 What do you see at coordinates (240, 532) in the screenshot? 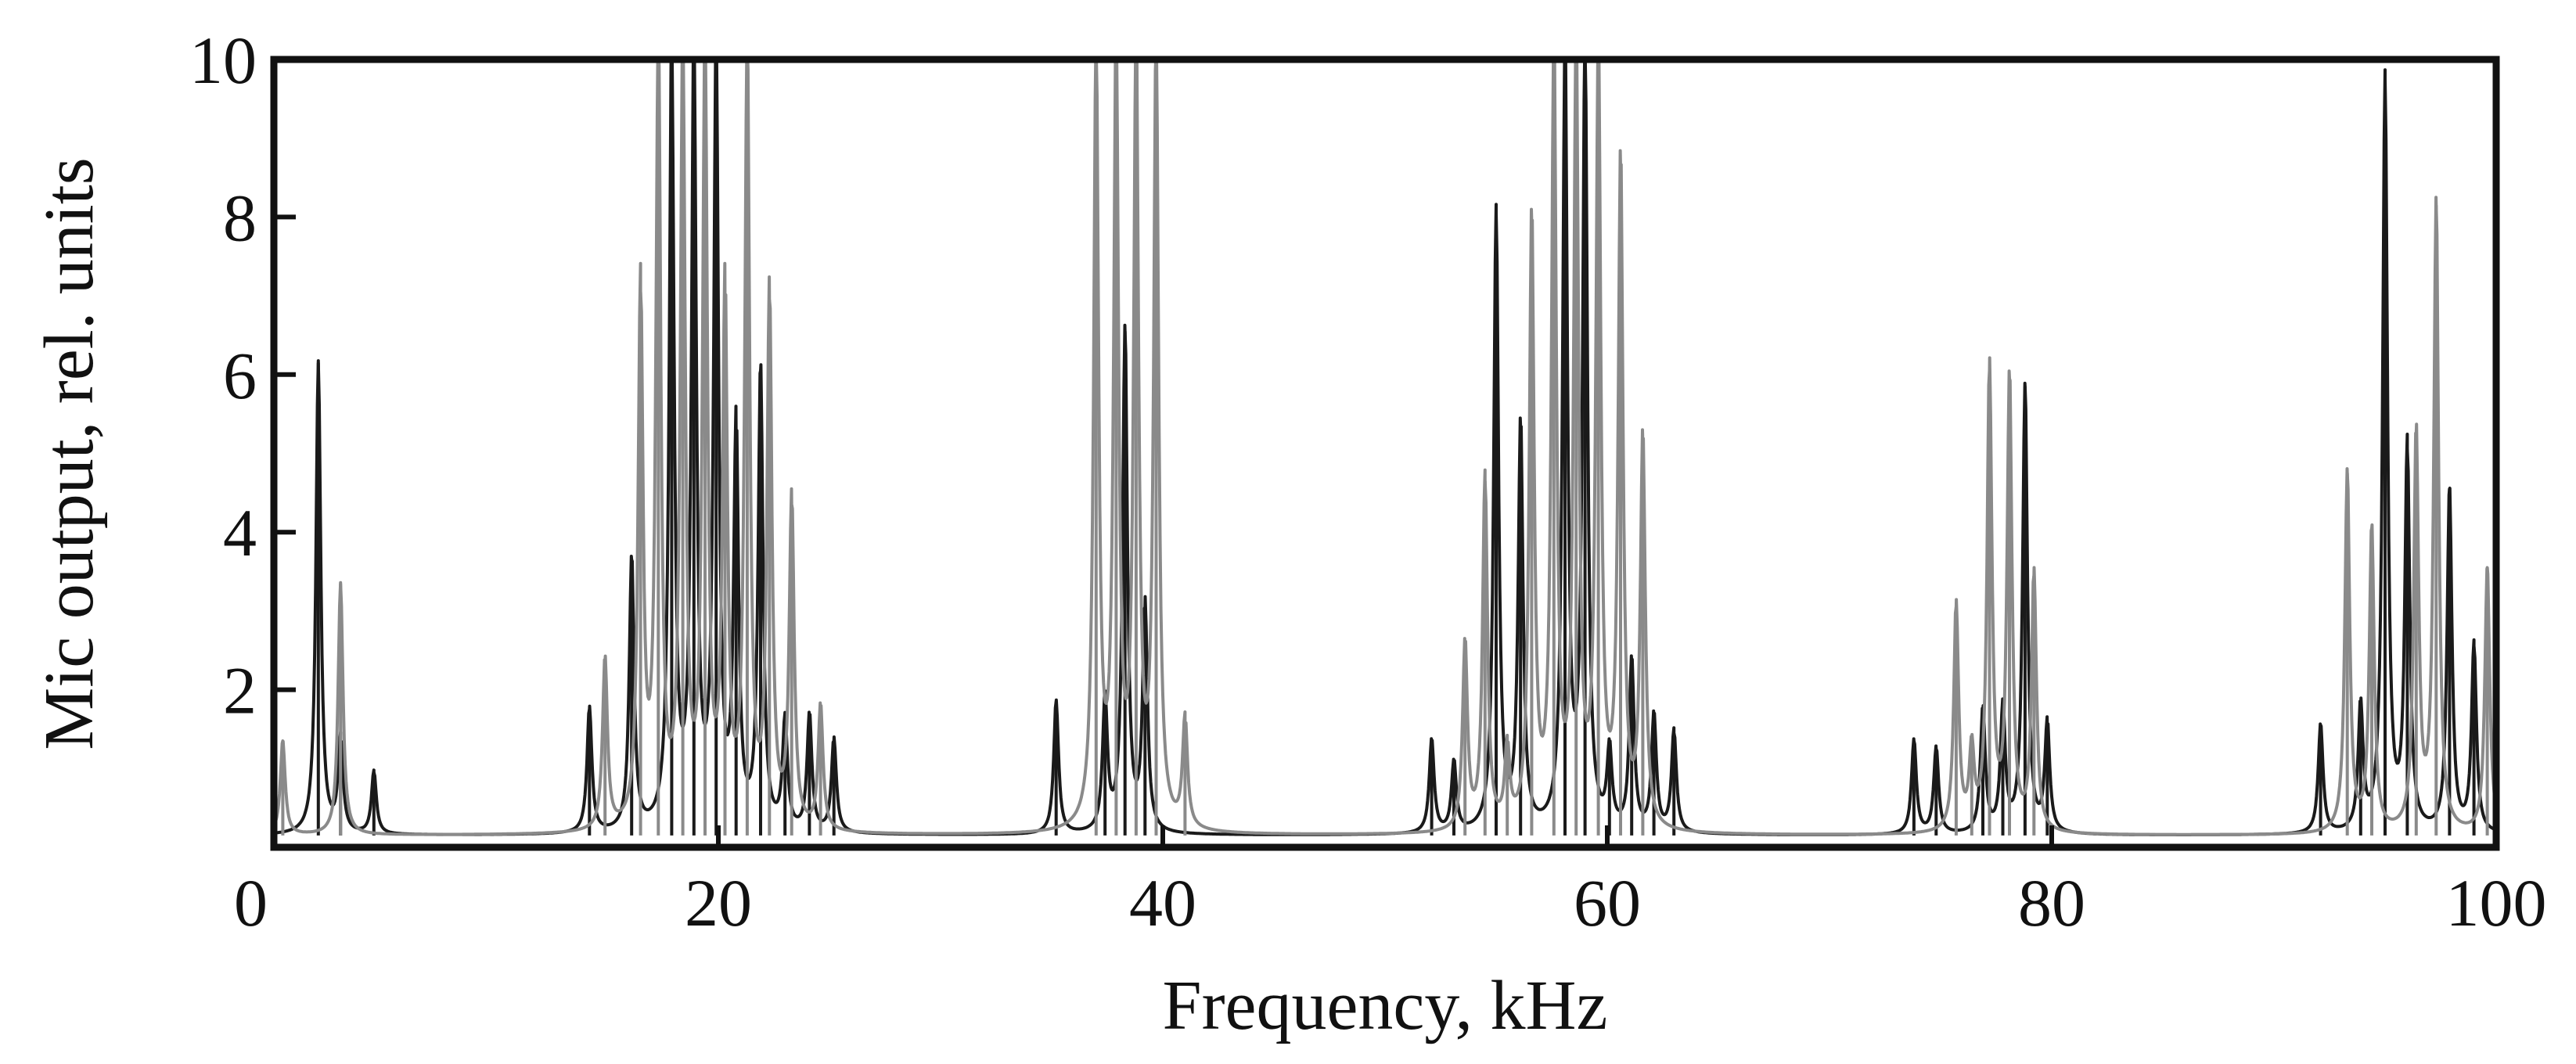
I see `y-tick-label: 4` at bounding box center [240, 532].